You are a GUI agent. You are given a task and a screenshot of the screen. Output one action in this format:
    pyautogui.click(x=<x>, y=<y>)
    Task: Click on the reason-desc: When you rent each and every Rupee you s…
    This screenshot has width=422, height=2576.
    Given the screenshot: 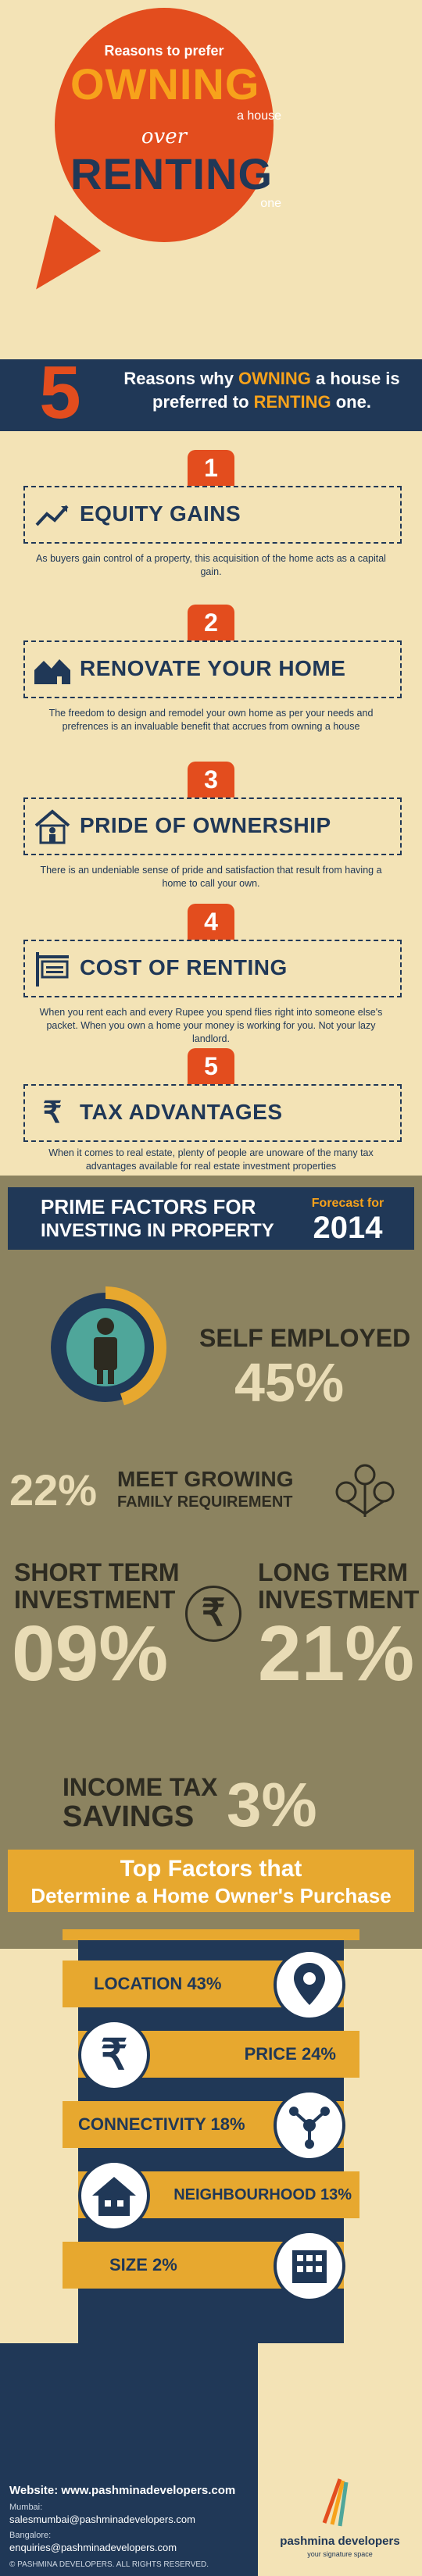 What is the action you would take?
    pyautogui.click(x=211, y=1025)
    